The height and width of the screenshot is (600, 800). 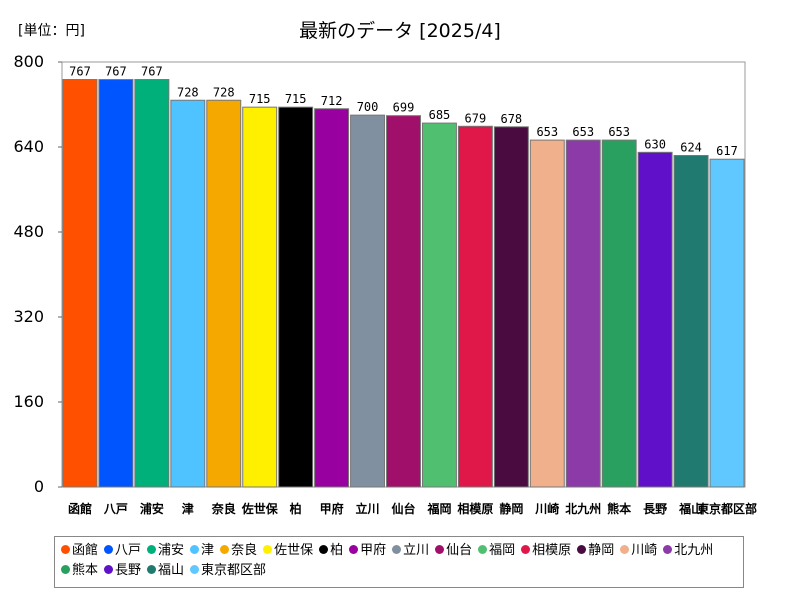 What do you see at coordinates (440, 115) in the screenshot?
I see `data-label: 685` at bounding box center [440, 115].